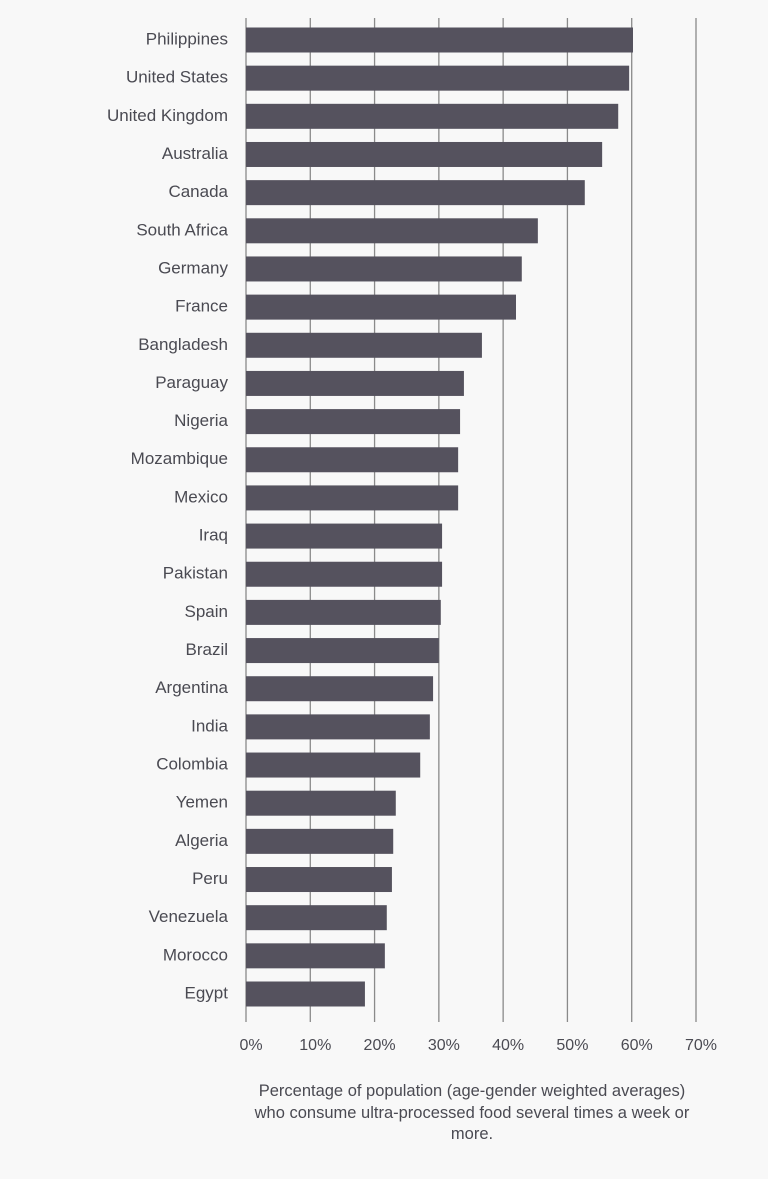 This screenshot has width=768, height=1179. What do you see at coordinates (183, 344) in the screenshot?
I see `y-tick-label: Bangladesh` at bounding box center [183, 344].